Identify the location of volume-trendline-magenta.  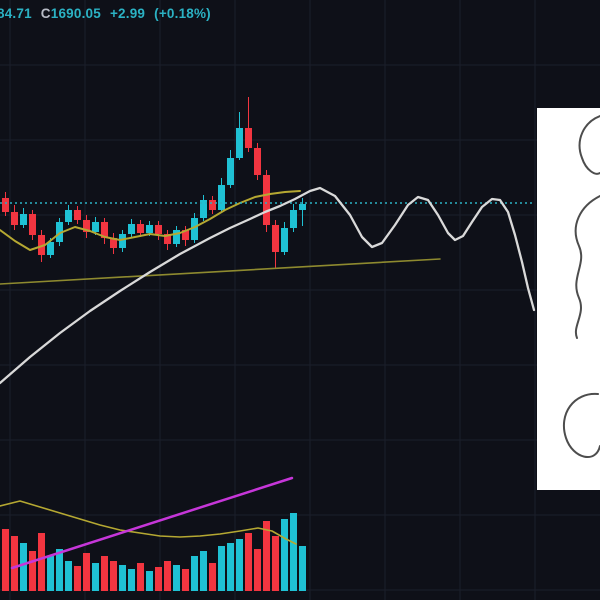
(152, 523).